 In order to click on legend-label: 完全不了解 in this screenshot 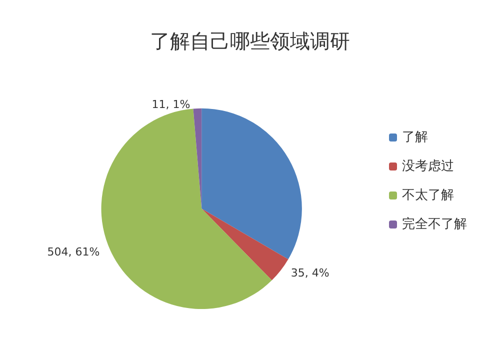, I will do `click(434, 224)`.